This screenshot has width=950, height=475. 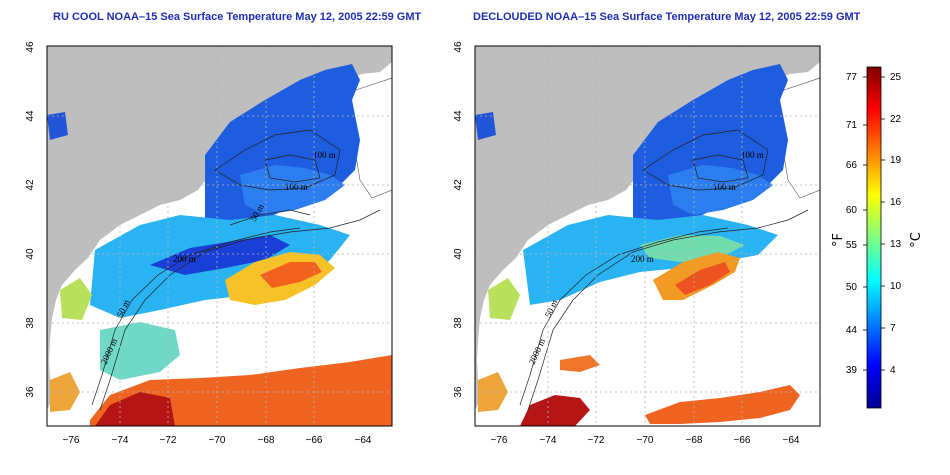 I want to click on celsius-tick-label: 25, so click(x=896, y=77).